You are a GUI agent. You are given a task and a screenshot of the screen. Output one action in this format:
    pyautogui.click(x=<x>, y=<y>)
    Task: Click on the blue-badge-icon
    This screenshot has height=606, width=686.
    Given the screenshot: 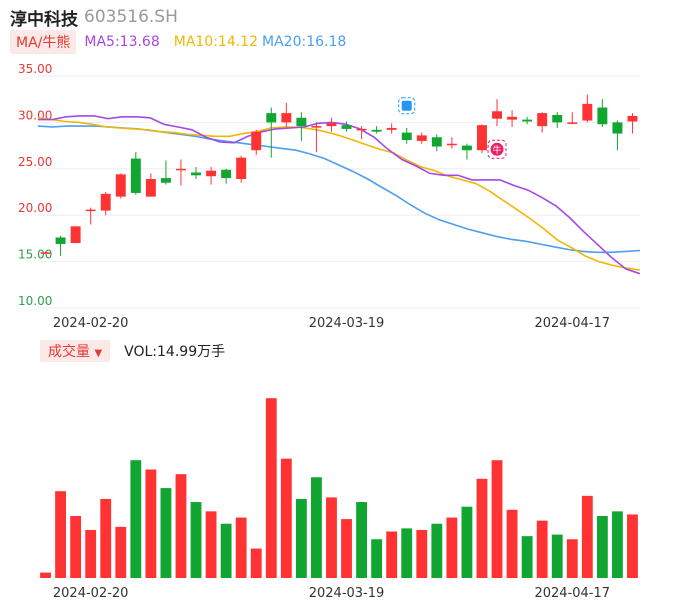 What is the action you would take?
    pyautogui.click(x=406, y=105)
    